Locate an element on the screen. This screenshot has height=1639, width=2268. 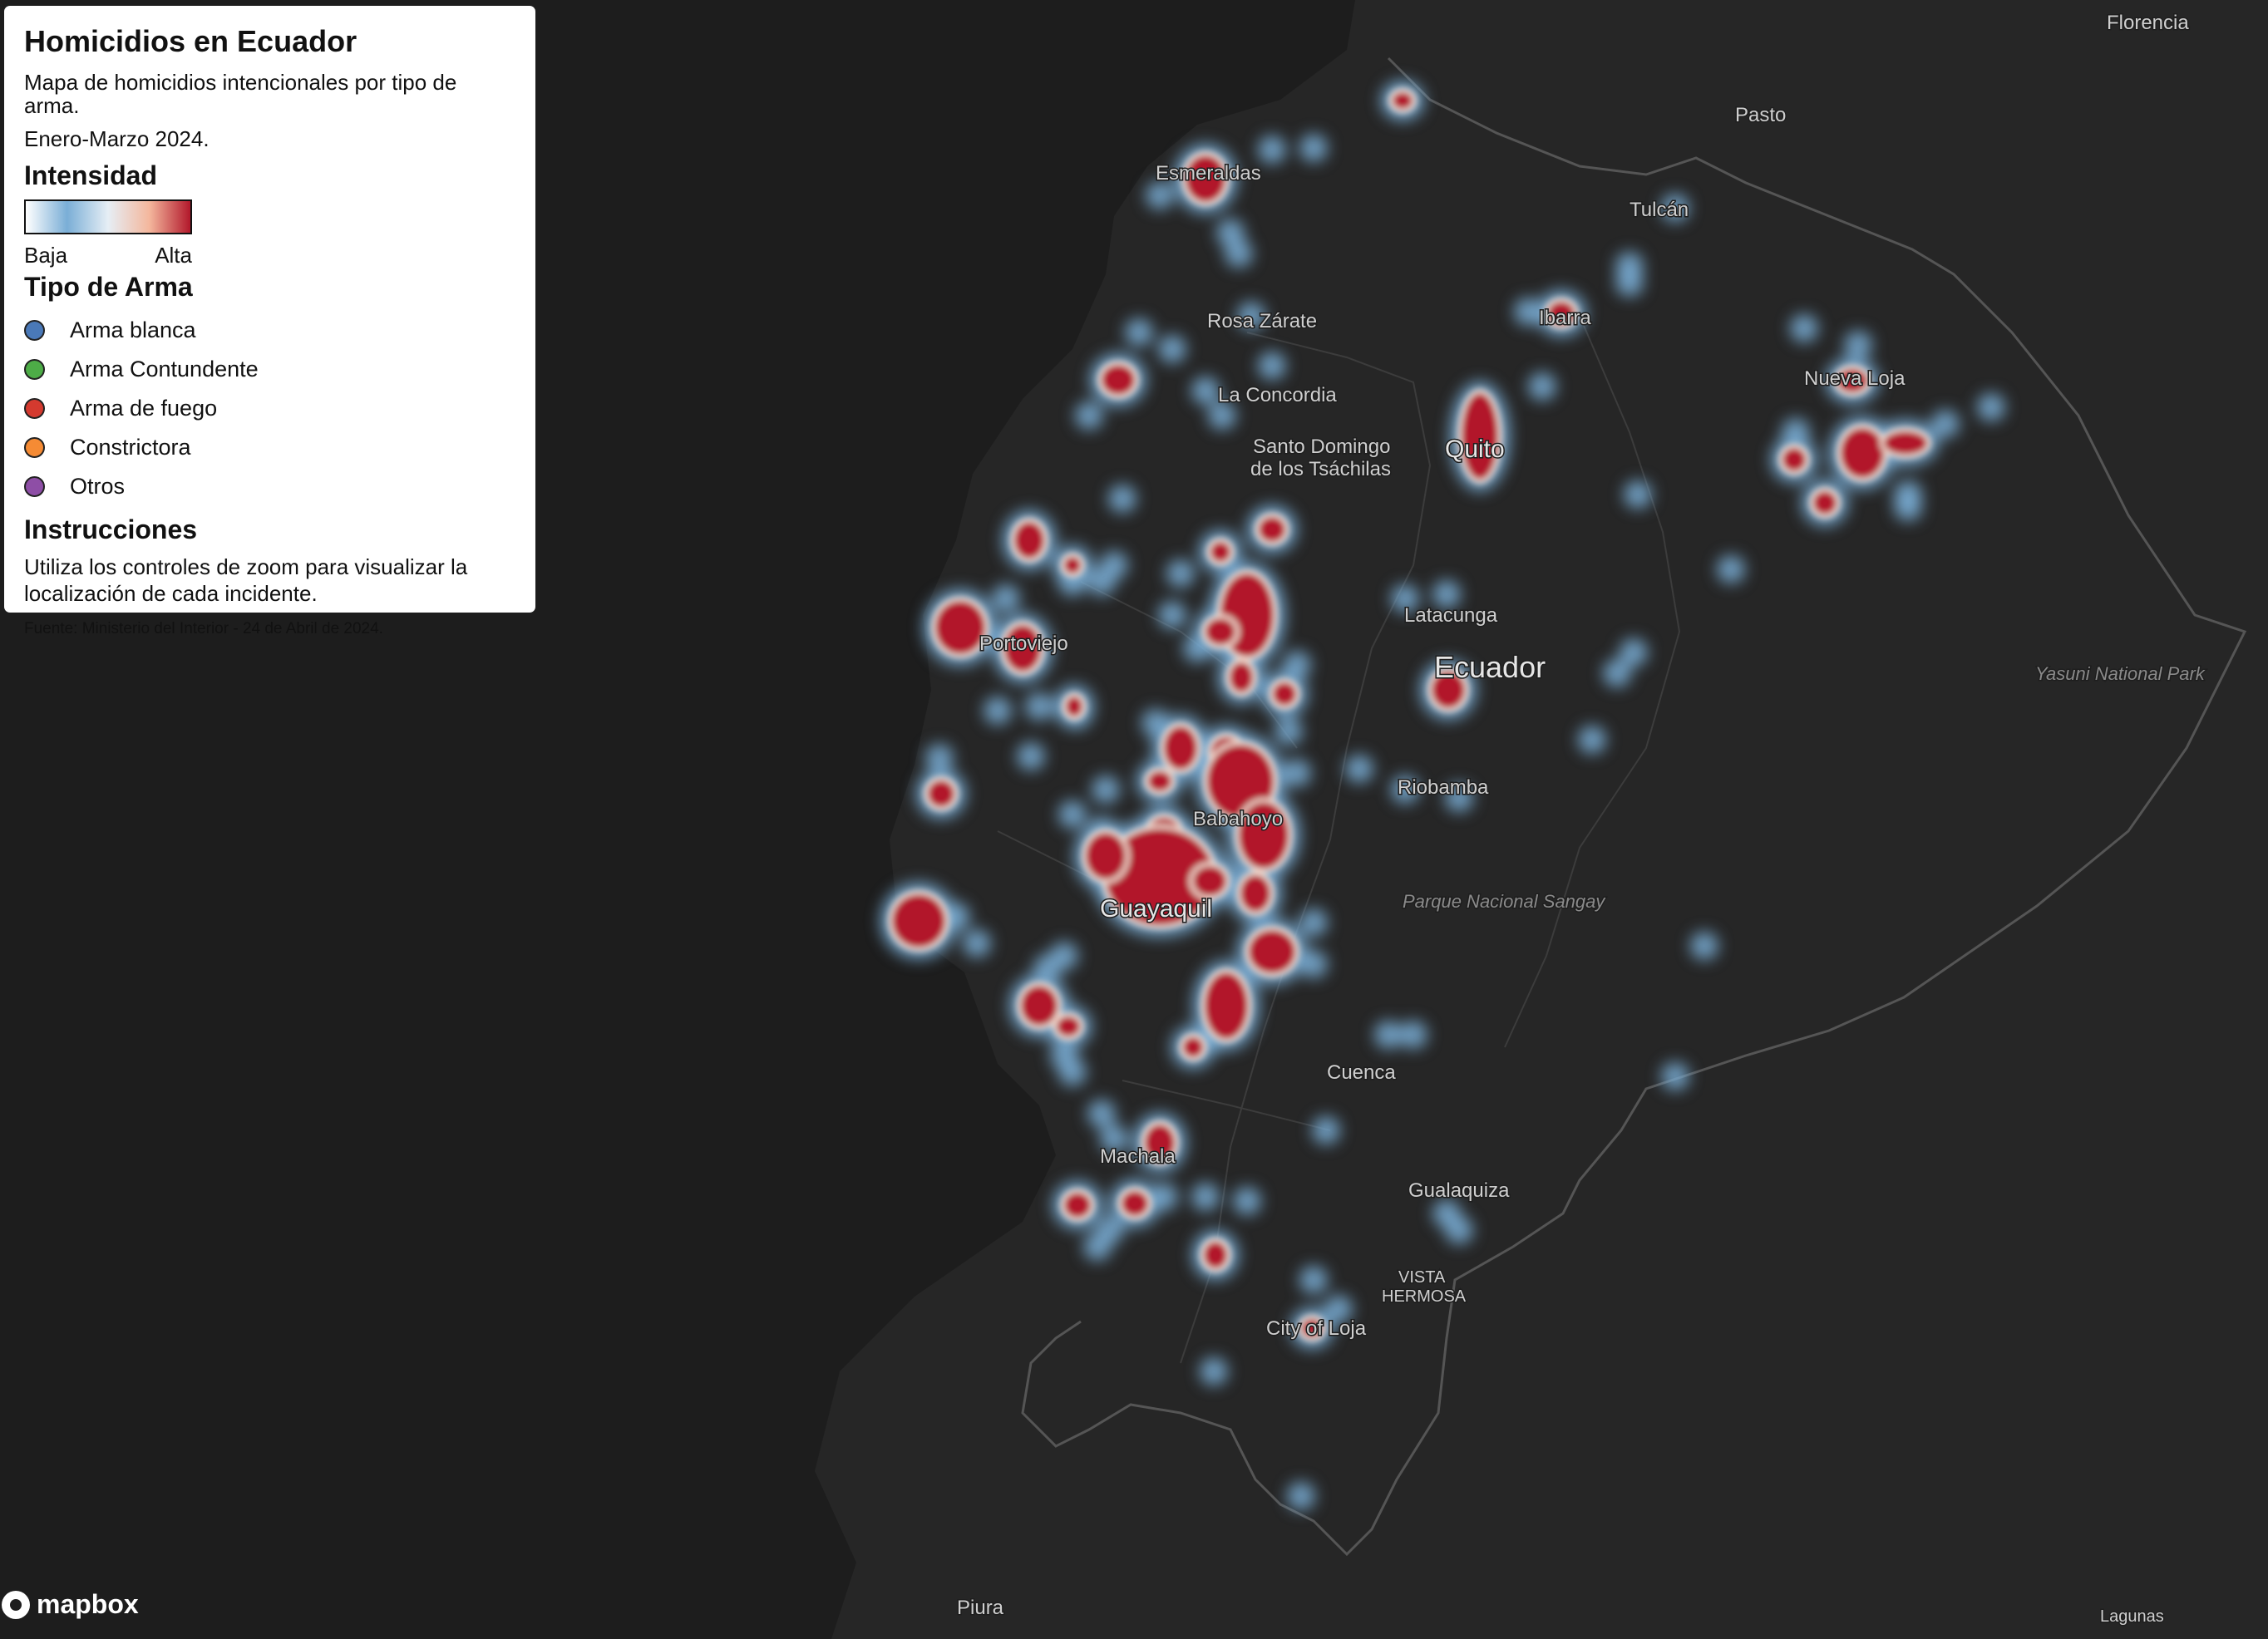
weapon-heading: Tipo de Arma is located at coordinates (109, 287).